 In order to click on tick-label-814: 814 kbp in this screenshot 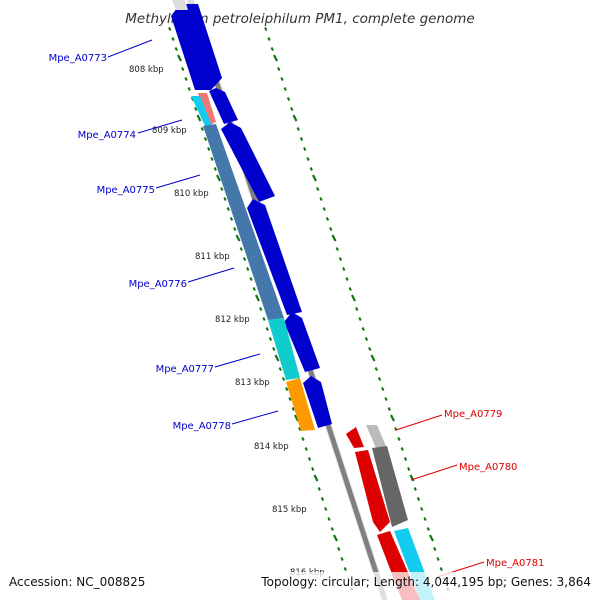, I will do `click(271, 447)`.